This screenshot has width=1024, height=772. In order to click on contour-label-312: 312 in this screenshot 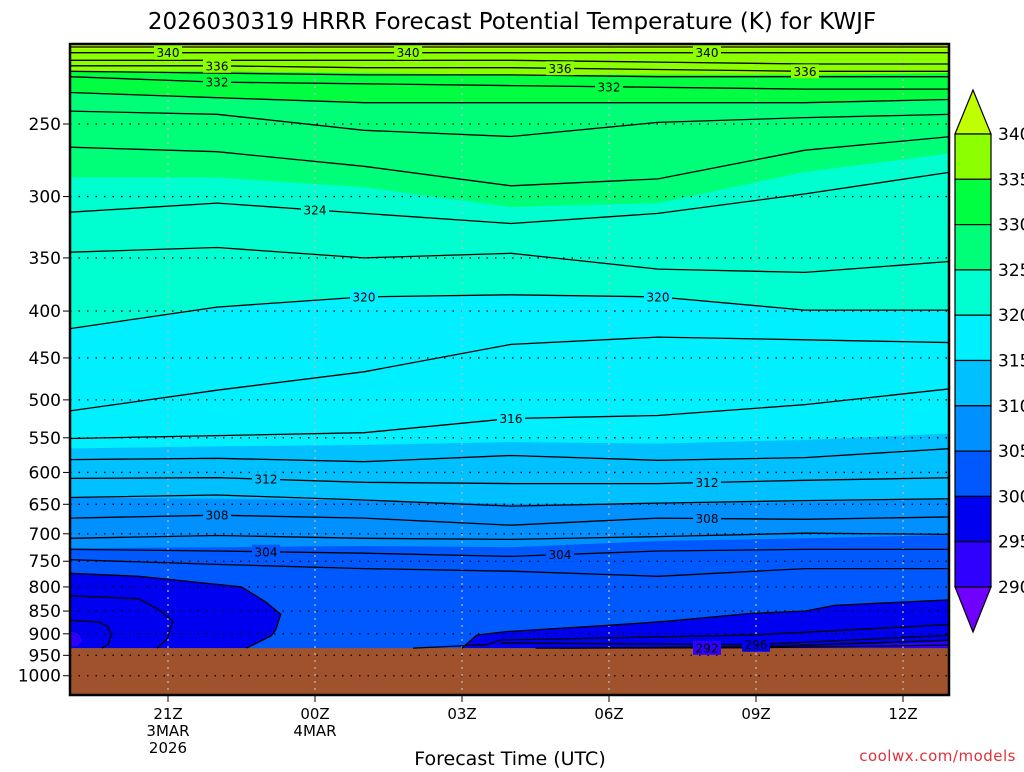, I will do `click(266, 480)`.